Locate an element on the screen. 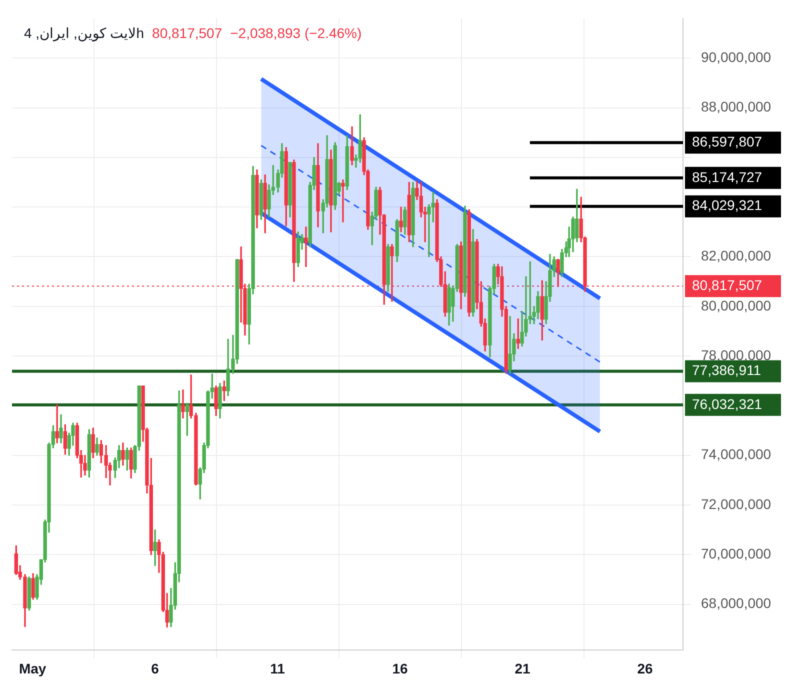  ref-line-label: 77,386,911 is located at coordinates (727, 370).